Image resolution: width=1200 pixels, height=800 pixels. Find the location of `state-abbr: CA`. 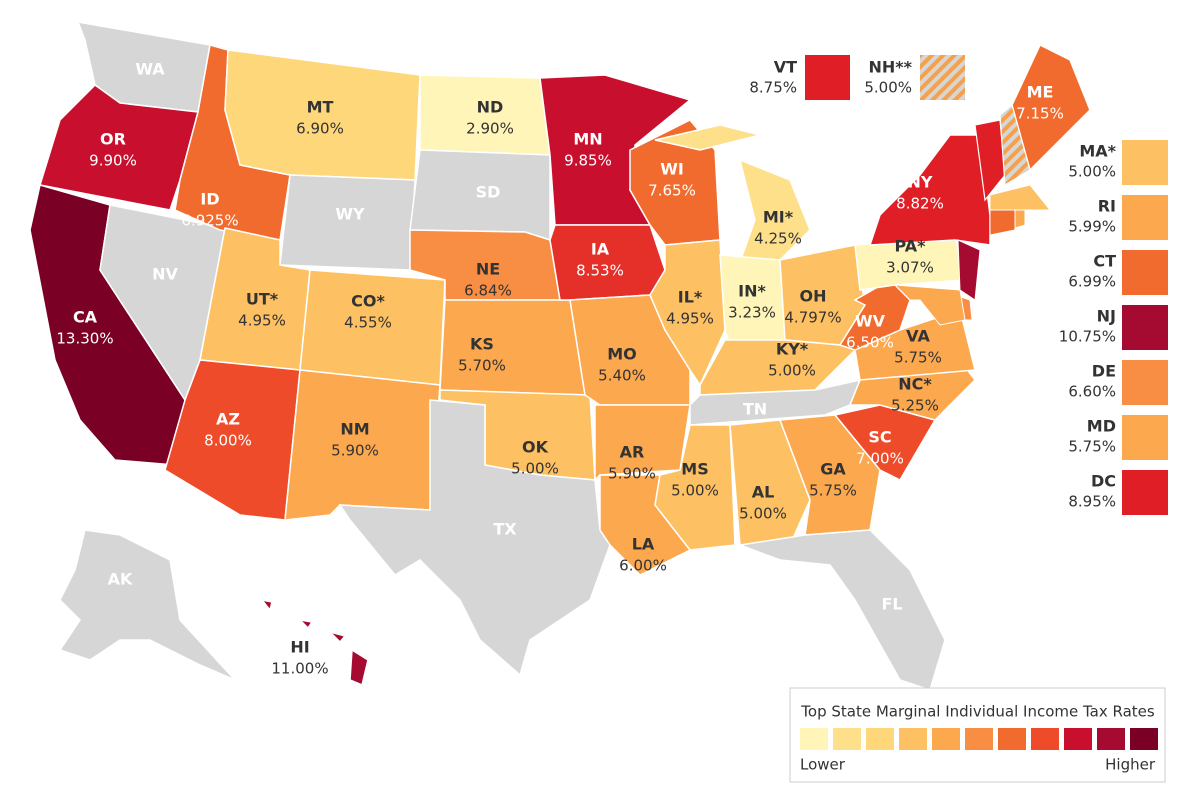

state-abbr: CA is located at coordinates (85, 317).